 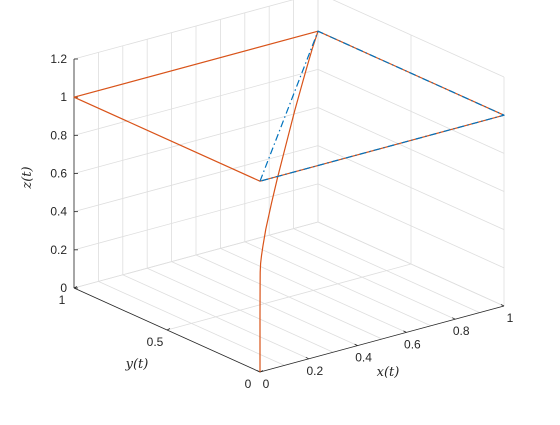 I want to click on x-tick-label: 0.6, so click(x=412, y=344).